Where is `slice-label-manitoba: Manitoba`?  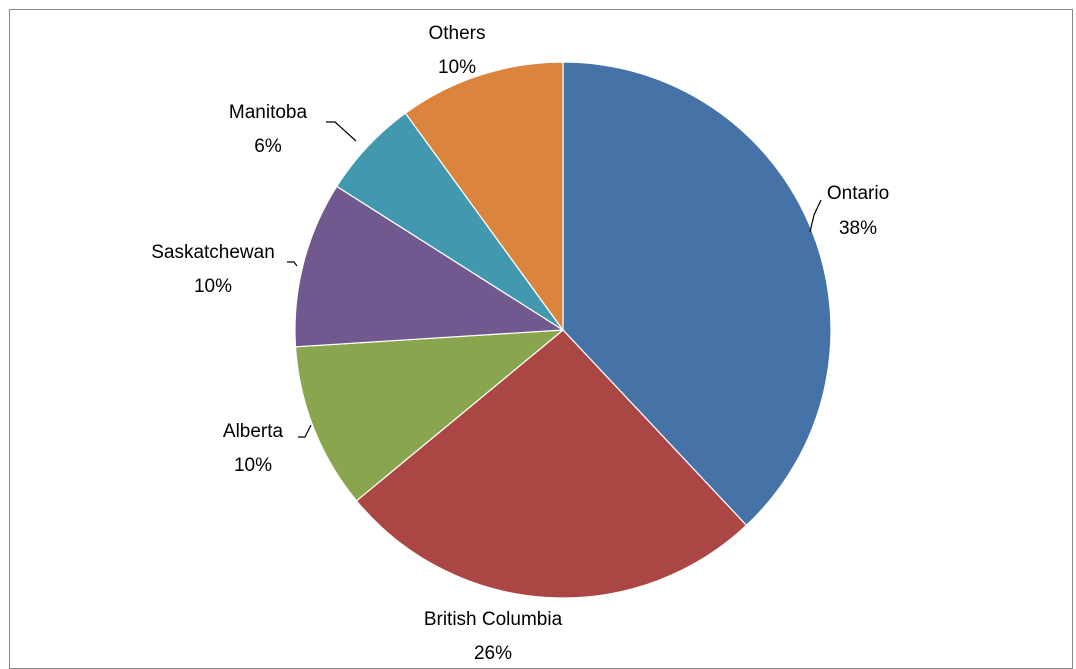
slice-label-manitoba: Manitoba is located at coordinates (268, 112).